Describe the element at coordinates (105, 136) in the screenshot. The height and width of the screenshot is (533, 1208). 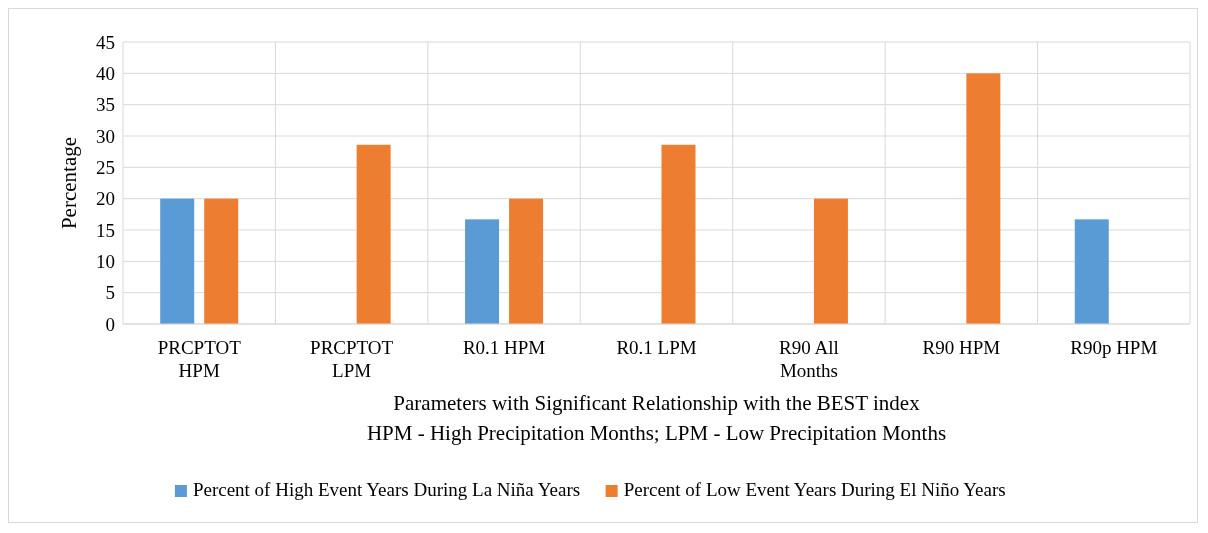
I see `y-tick-label: 30` at that location.